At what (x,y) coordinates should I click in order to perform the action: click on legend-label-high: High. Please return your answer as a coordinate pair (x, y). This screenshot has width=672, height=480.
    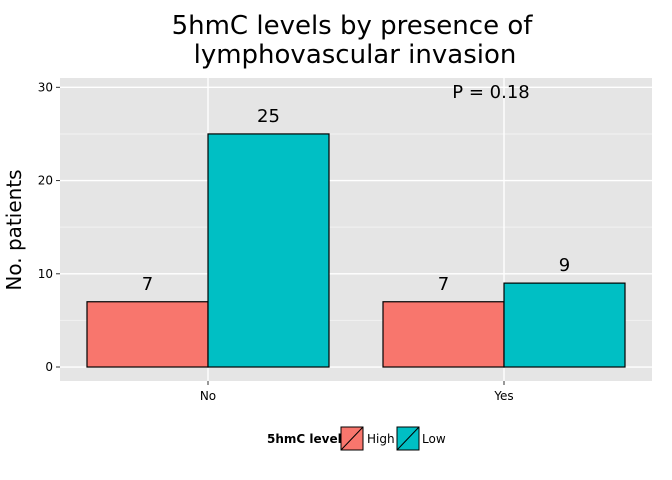
    Looking at the image, I should click on (381, 439).